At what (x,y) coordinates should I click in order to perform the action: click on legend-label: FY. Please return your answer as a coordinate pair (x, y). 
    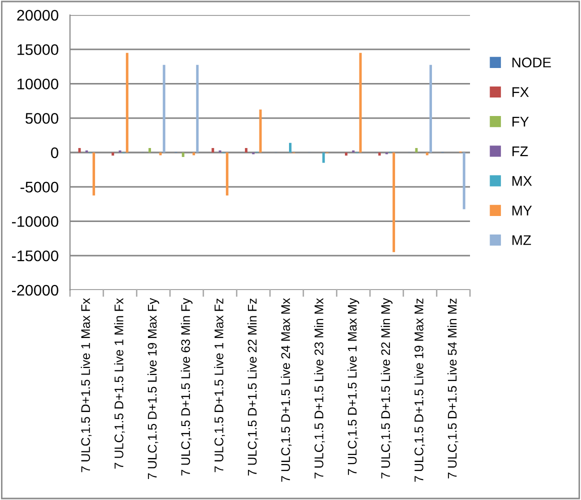
    Looking at the image, I should click on (520, 121).